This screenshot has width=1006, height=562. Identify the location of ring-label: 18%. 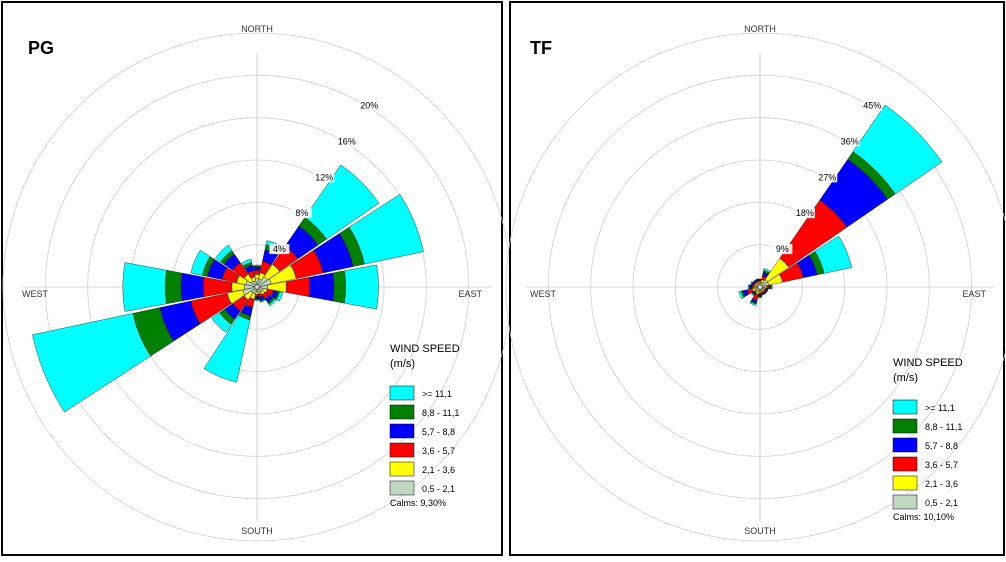
(805, 213).